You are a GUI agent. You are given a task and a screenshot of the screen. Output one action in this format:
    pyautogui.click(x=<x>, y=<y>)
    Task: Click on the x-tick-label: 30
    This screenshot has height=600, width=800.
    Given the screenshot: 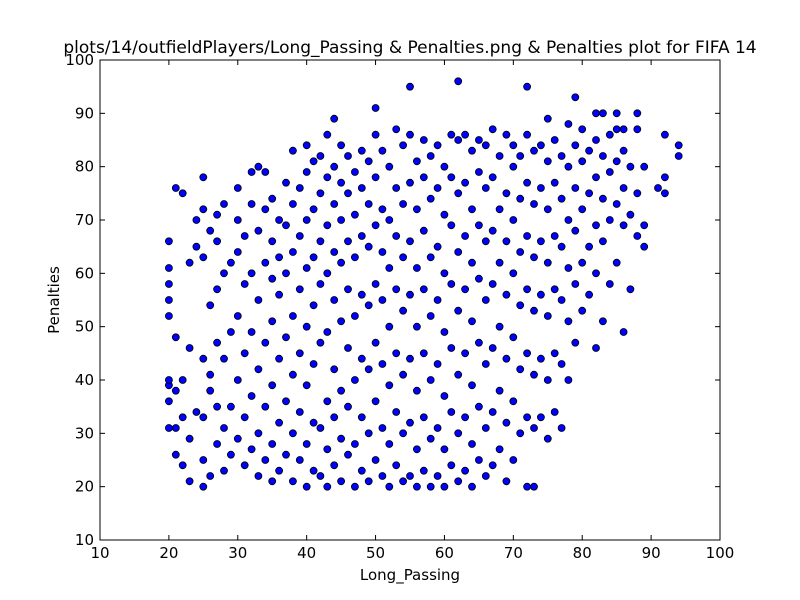 What is the action you would take?
    pyautogui.click(x=237, y=553)
    